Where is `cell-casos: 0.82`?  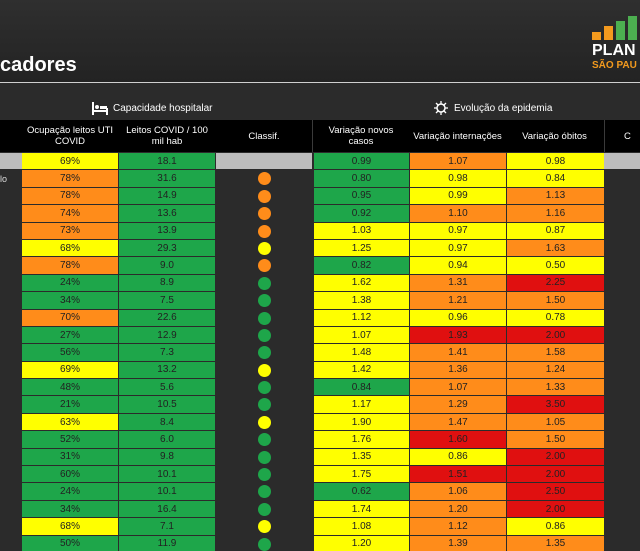 cell-casos: 0.82 is located at coordinates (361, 265).